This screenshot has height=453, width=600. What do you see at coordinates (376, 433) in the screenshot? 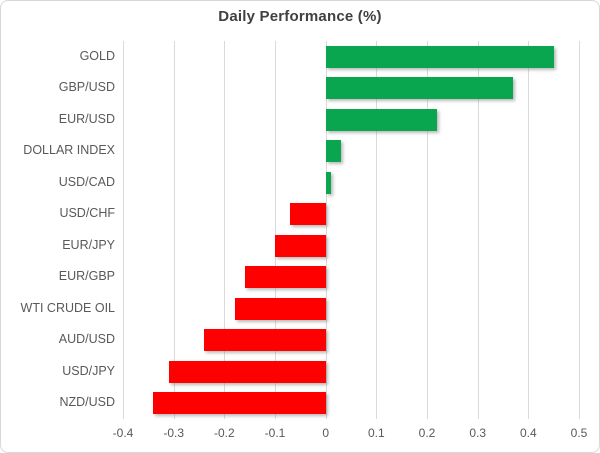
I see `x-tick-label-0.1: 0.1` at bounding box center [376, 433].